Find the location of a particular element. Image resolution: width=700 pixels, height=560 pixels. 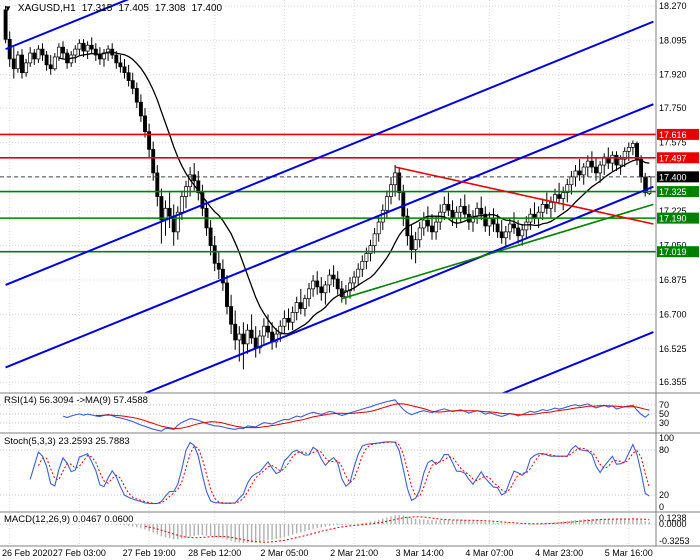

time-tick-label: 4 Mar 07:00 is located at coordinates (489, 553).